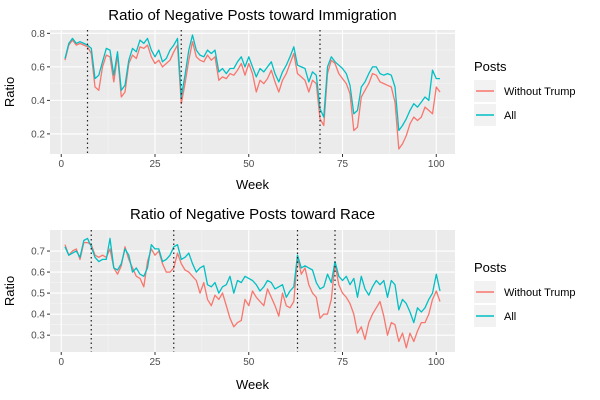  Describe the element at coordinates (38, 134) in the screenshot. I see `y-tick-label: 0.2` at that location.